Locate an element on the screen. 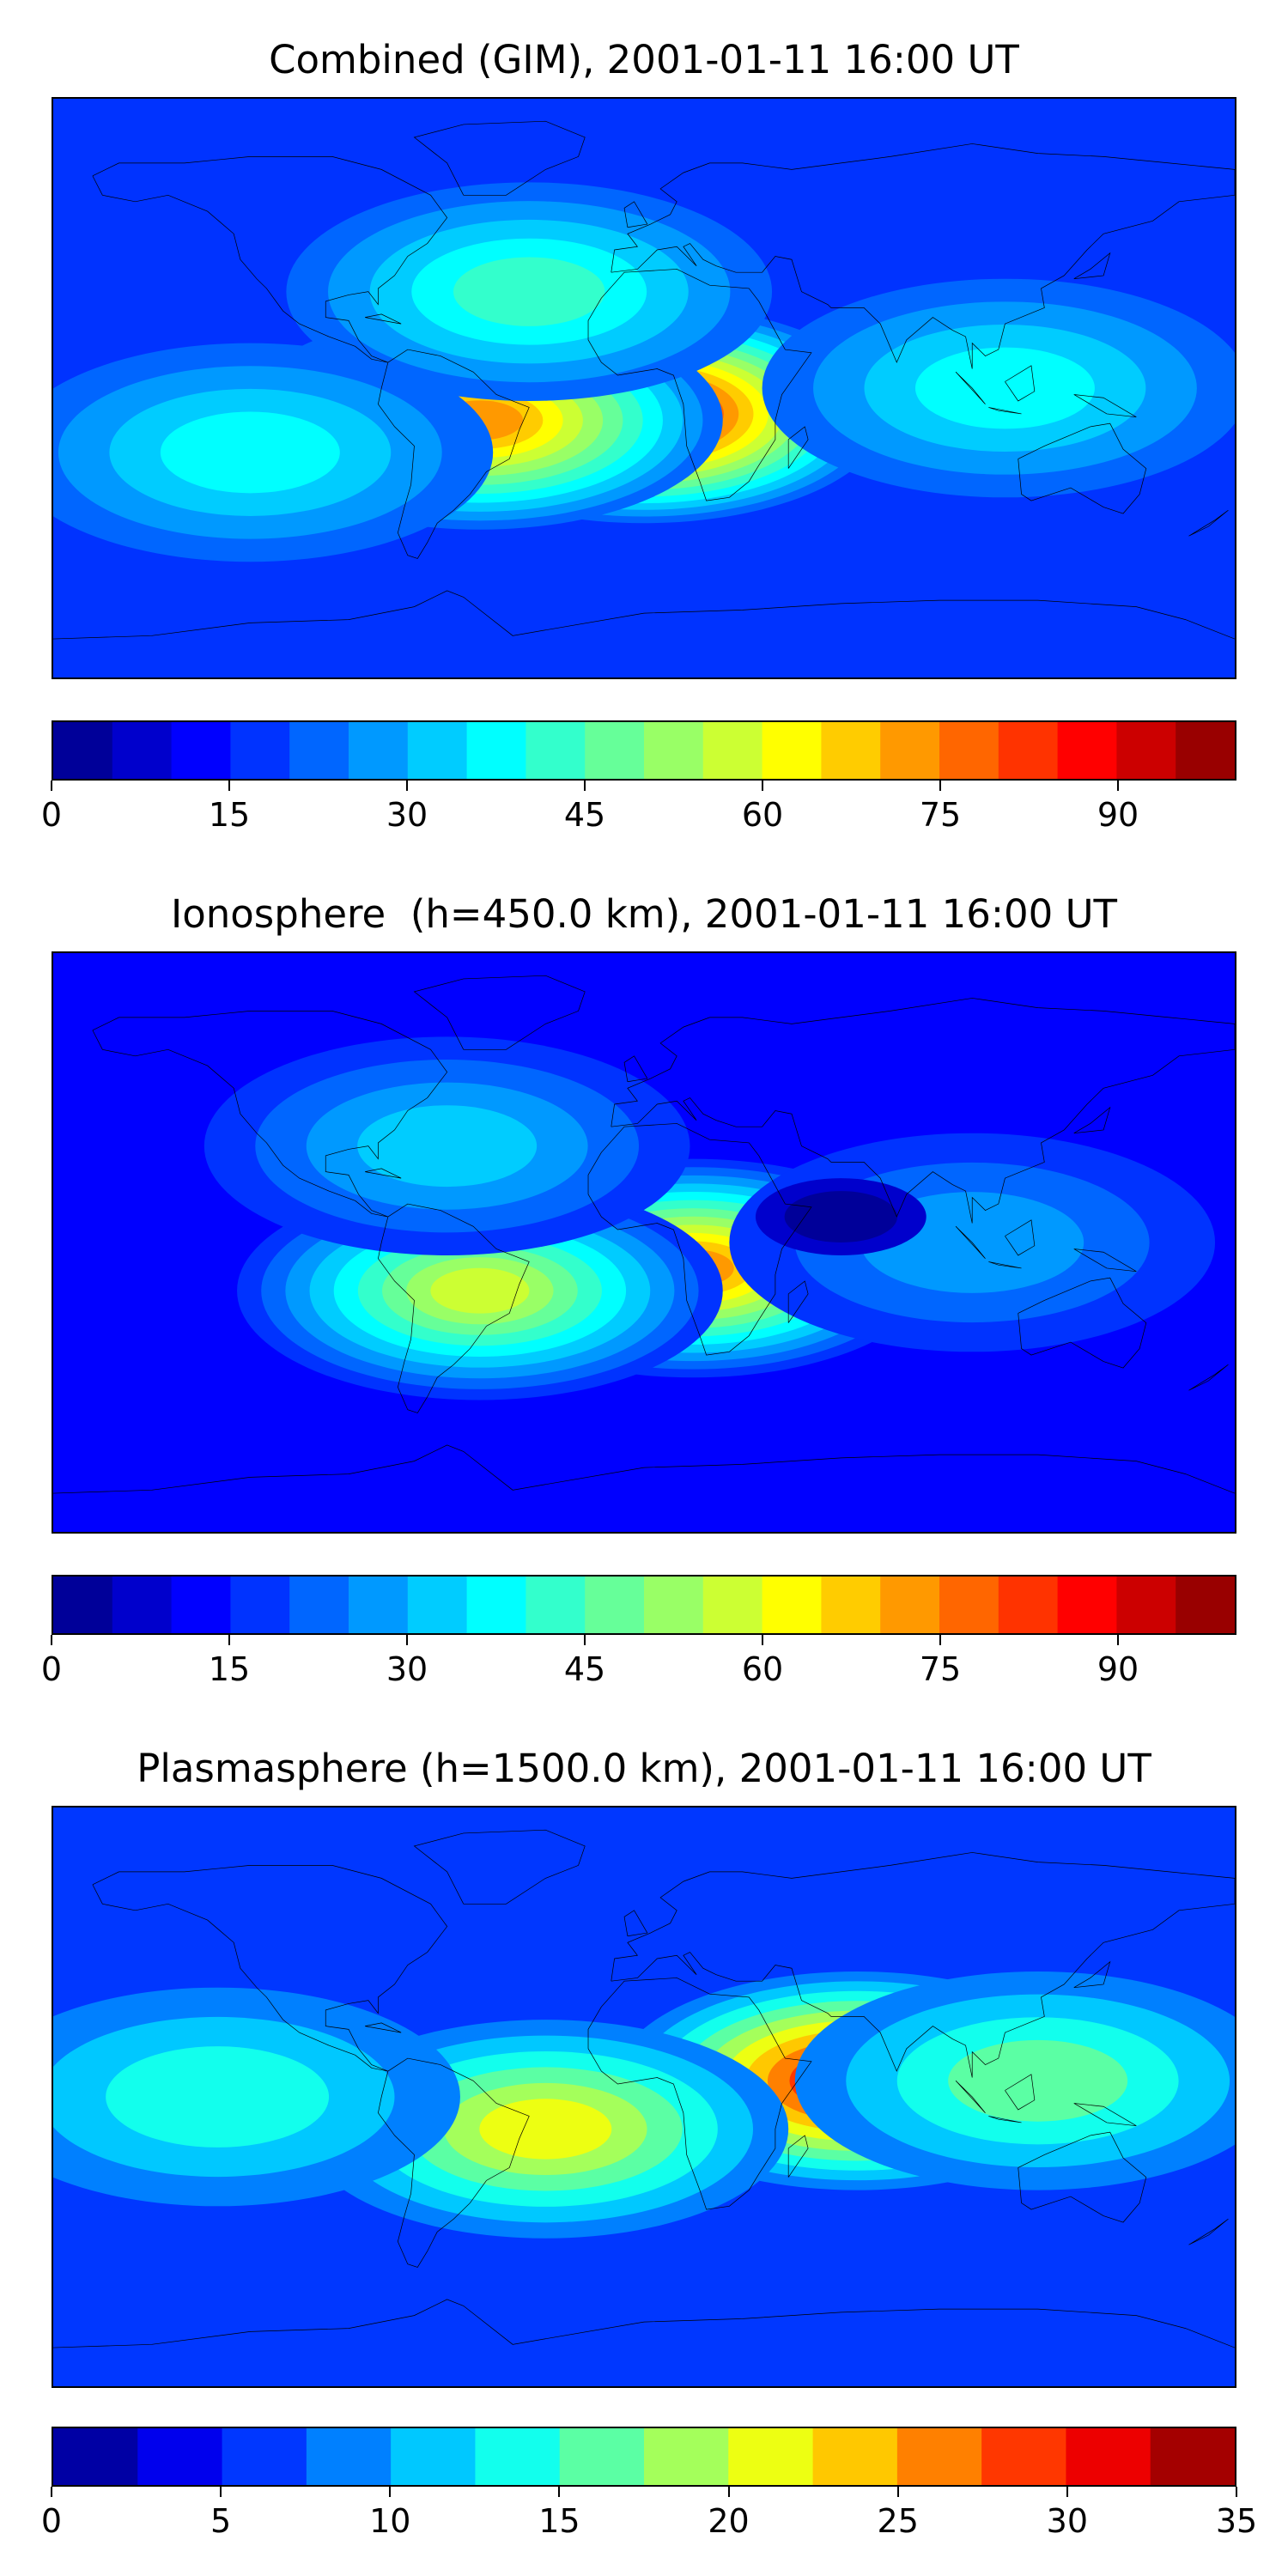 Image resolution: width=1288 pixels, height=2576 pixels. colorbar-ionosphere is located at coordinates (644, 1605).